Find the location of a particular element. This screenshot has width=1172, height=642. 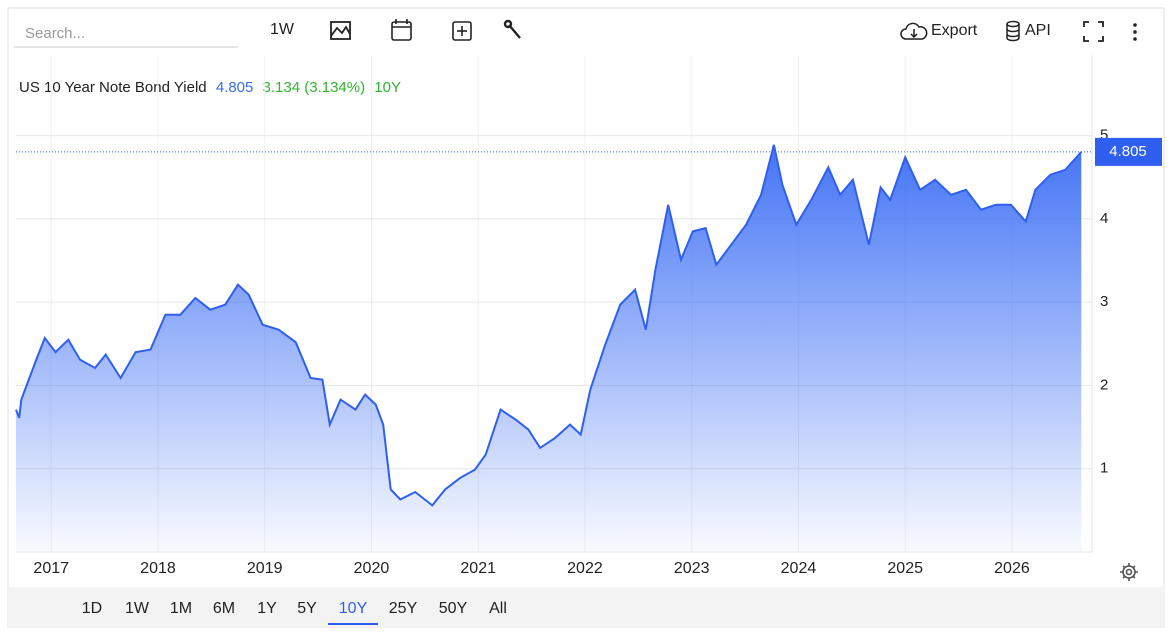

last-value: 4.805 is located at coordinates (235, 87).